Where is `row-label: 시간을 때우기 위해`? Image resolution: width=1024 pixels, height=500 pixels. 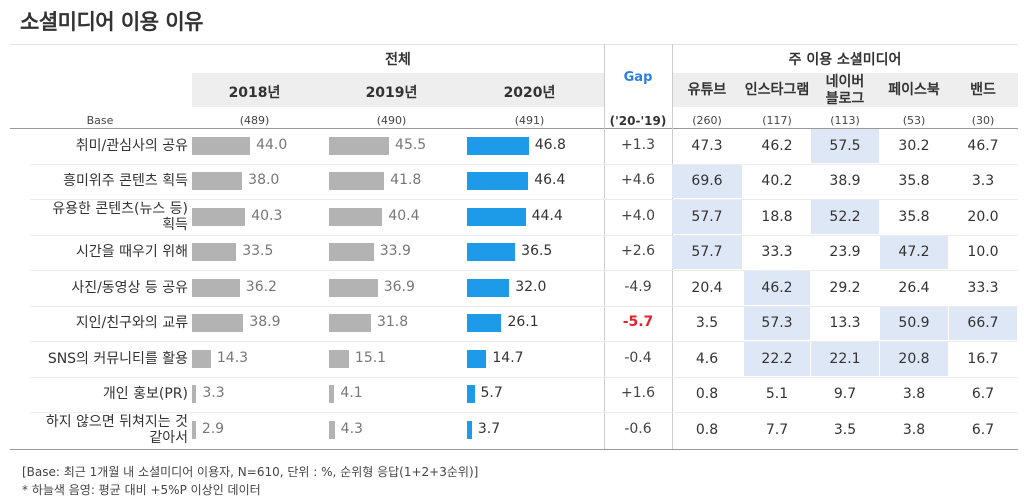 row-label: 시간을 때우기 위해 is located at coordinates (132, 252).